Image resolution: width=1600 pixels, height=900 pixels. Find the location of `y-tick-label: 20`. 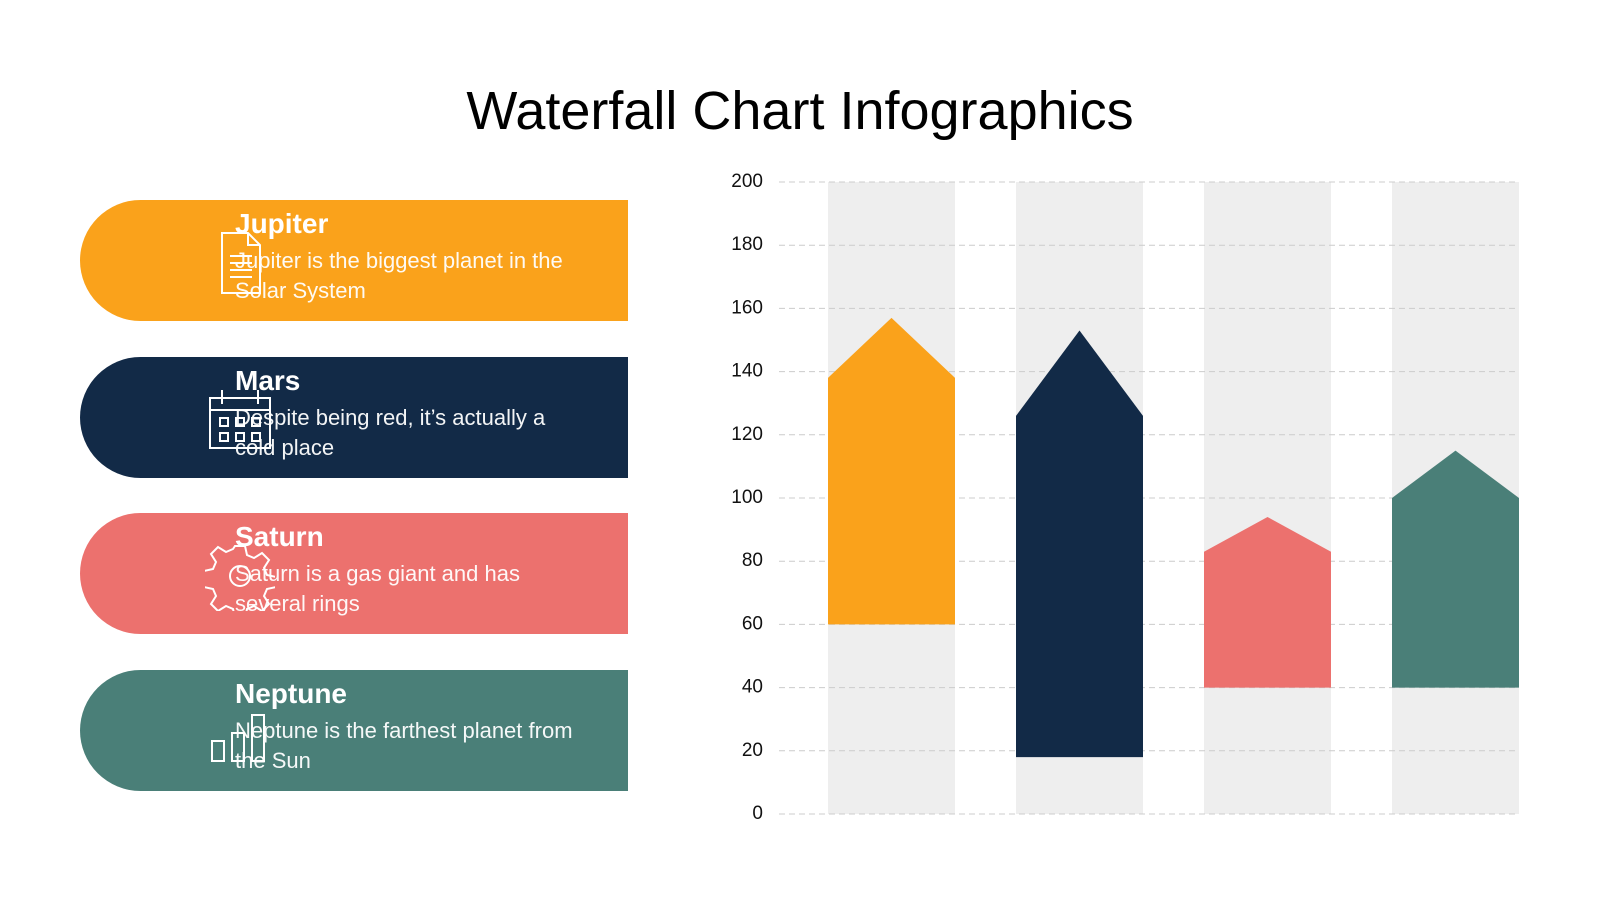

y-tick-label: 20 is located at coordinates (752, 750).